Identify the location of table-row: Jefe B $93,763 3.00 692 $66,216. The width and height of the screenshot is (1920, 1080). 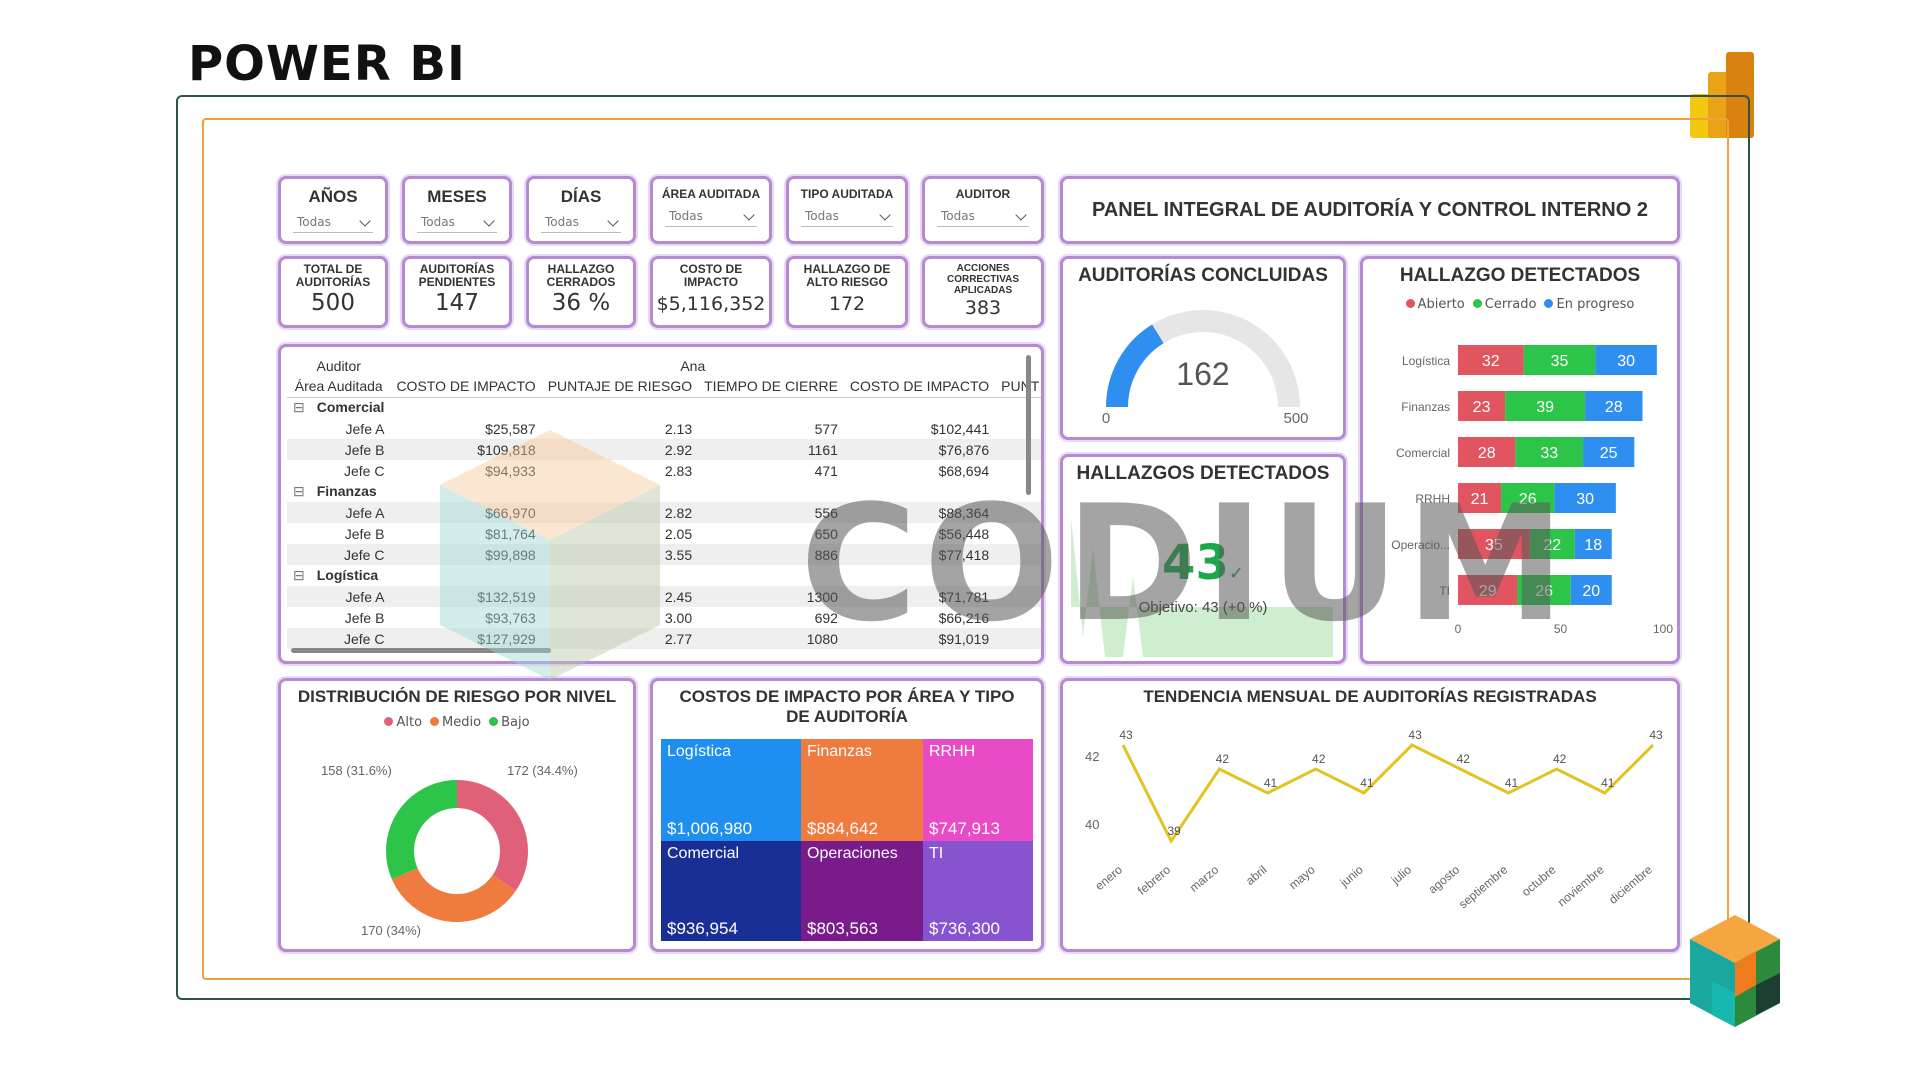
(664, 617).